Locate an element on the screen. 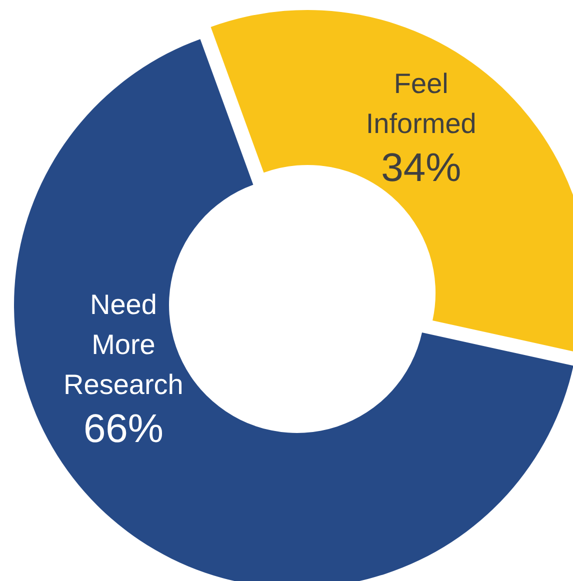 Image resolution: width=573 pixels, height=581 pixels. slice-label: Need More Research is located at coordinates (124, 344).